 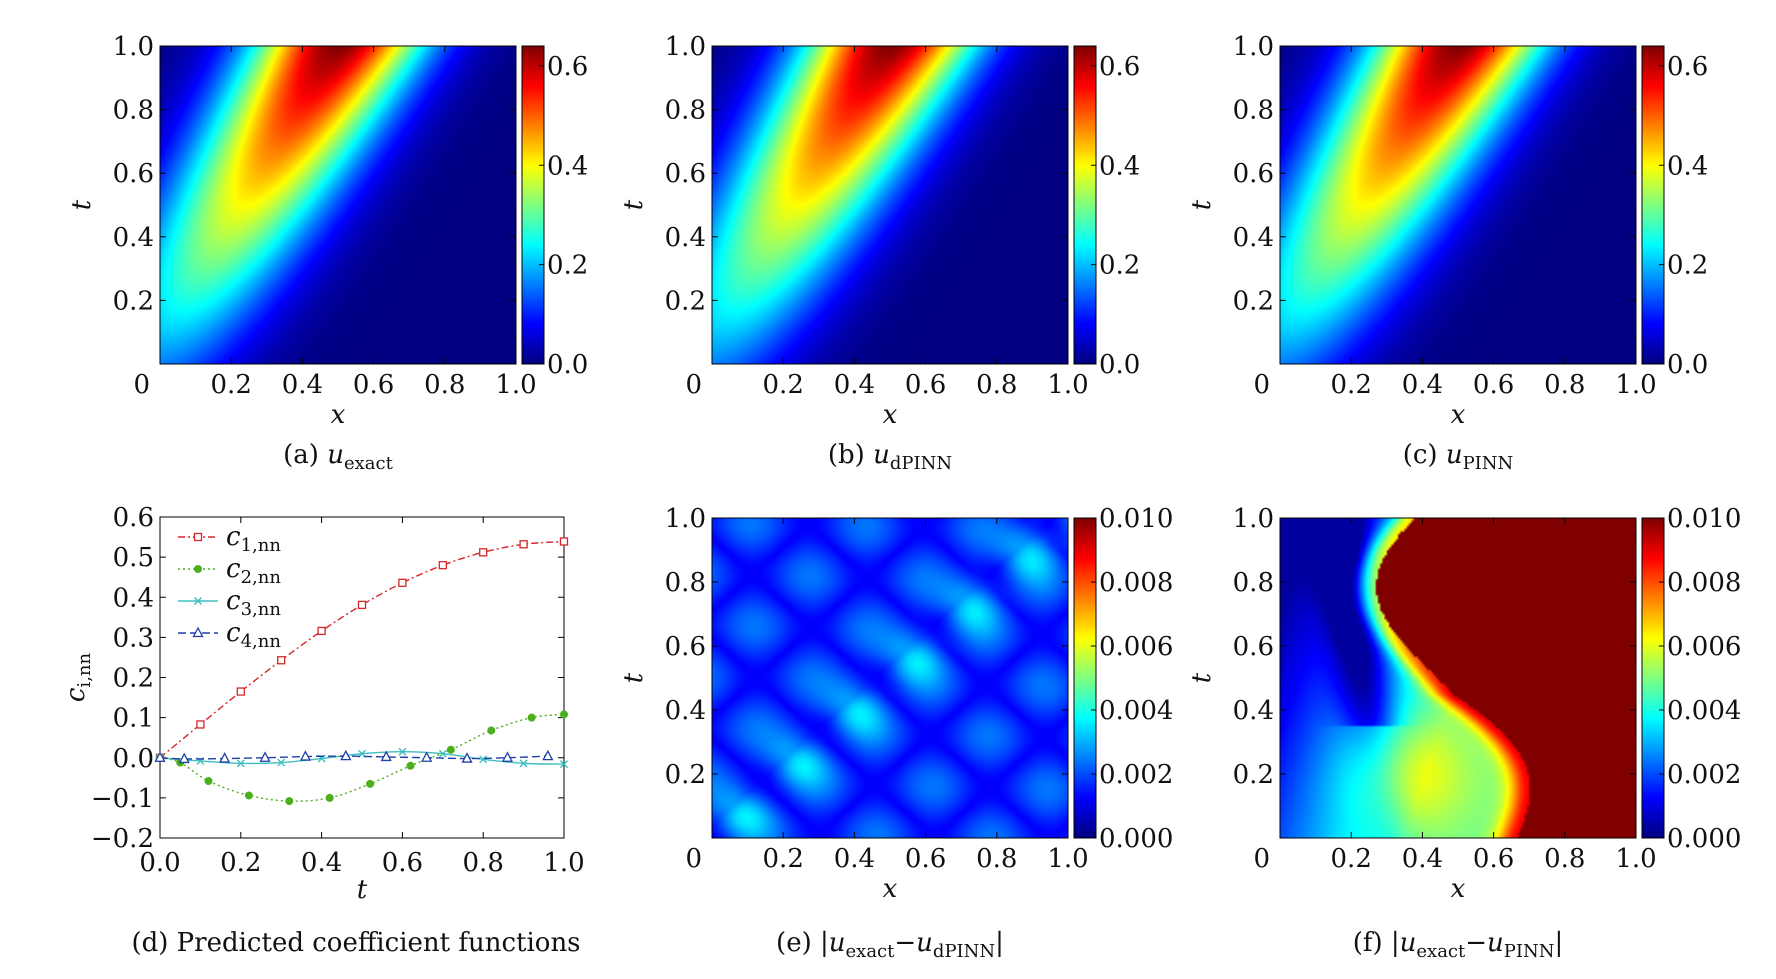 I want to click on x-axis-label: x, so click(x=890, y=889).